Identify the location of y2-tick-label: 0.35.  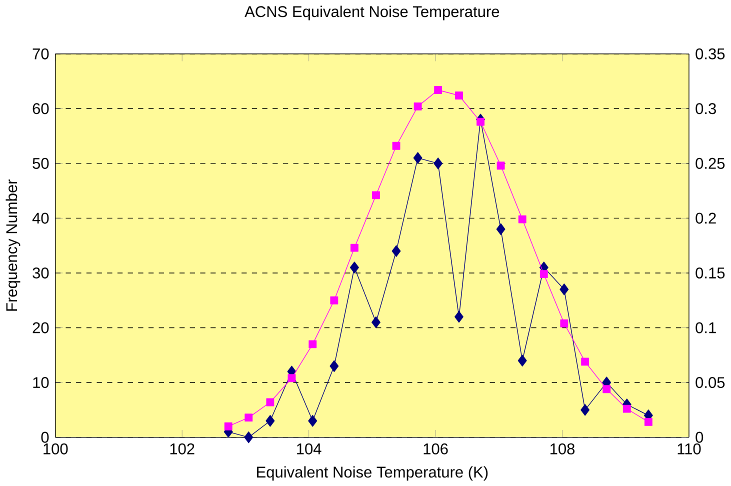
(710, 54).